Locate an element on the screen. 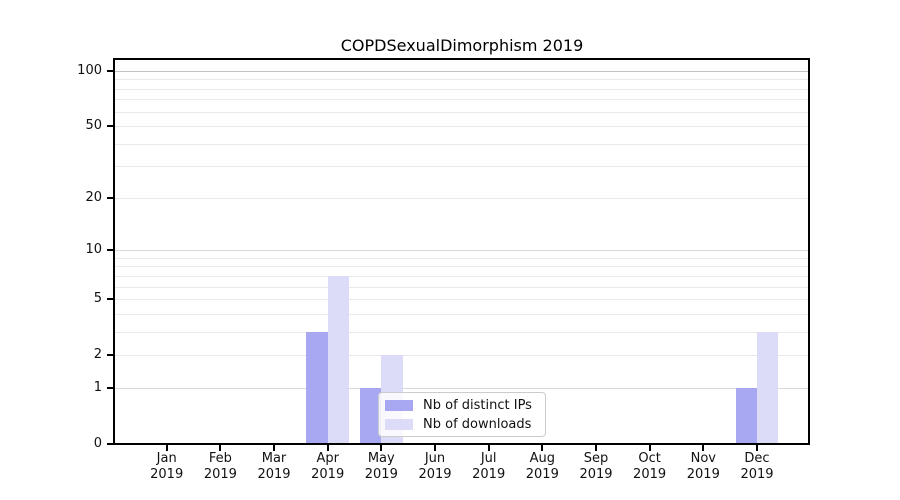  x-tick-mark-nov is located at coordinates (703, 448).